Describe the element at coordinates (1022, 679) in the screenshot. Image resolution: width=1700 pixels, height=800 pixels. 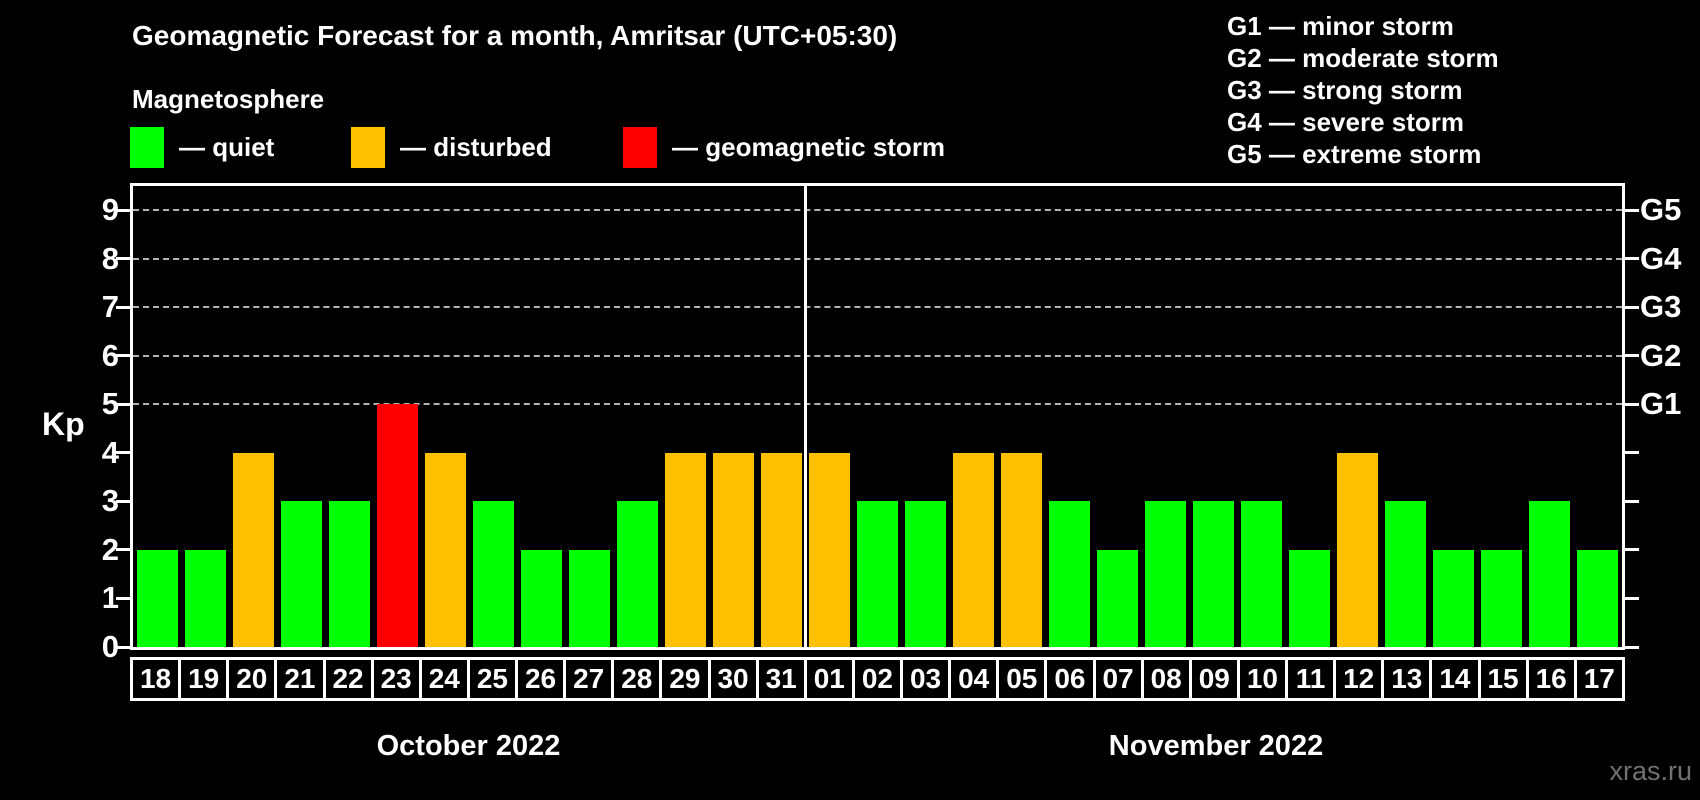
I see `day-label-05: 05` at that location.